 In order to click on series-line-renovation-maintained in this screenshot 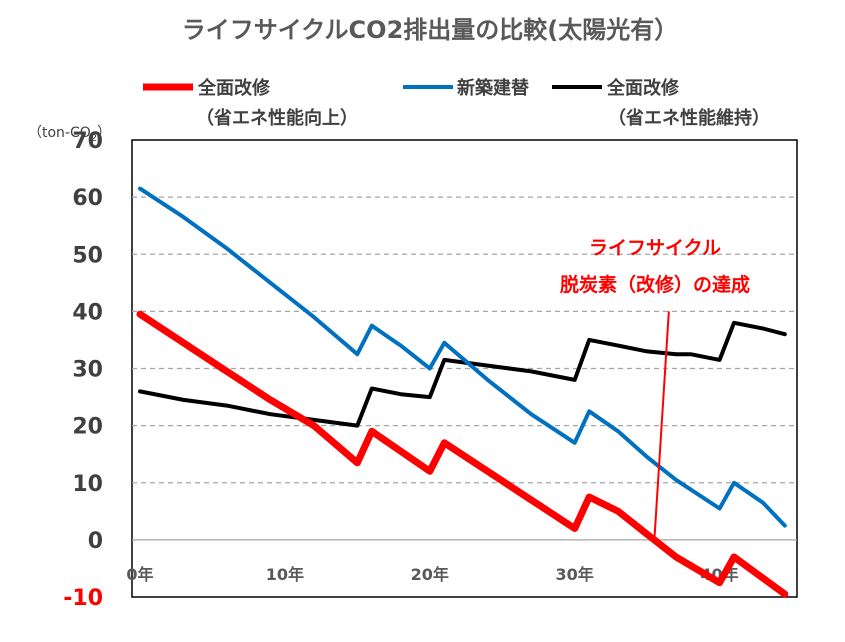, I will do `click(462, 374)`.